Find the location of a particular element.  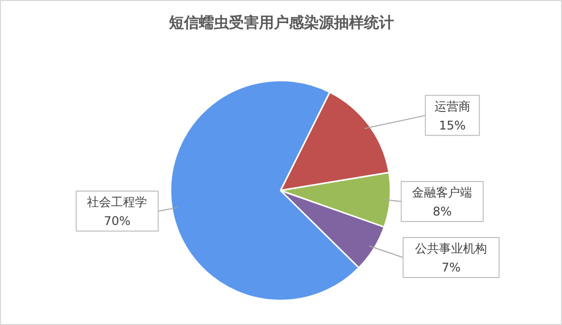

data-label: 15% is located at coordinates (452, 125).